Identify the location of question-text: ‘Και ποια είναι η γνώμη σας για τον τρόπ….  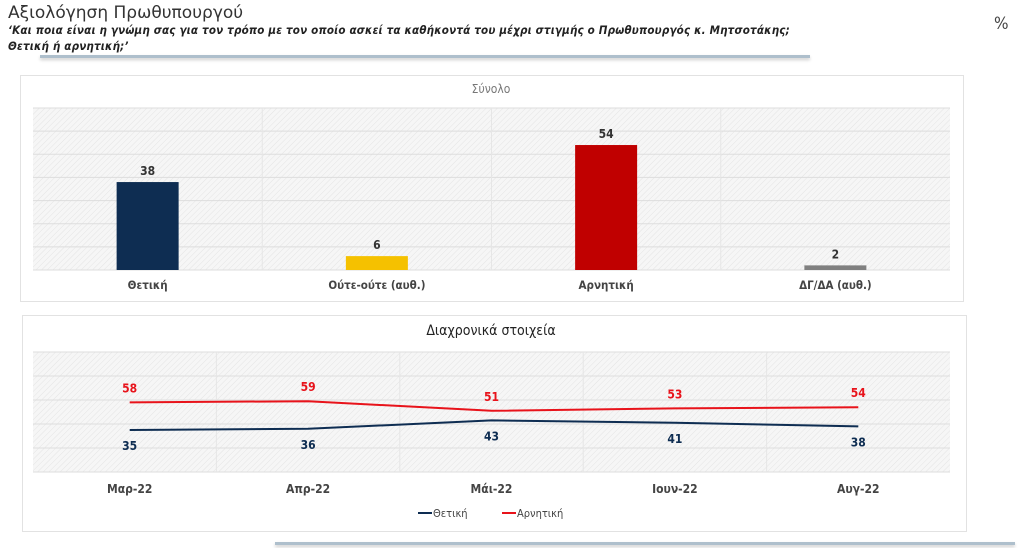
(399, 38).